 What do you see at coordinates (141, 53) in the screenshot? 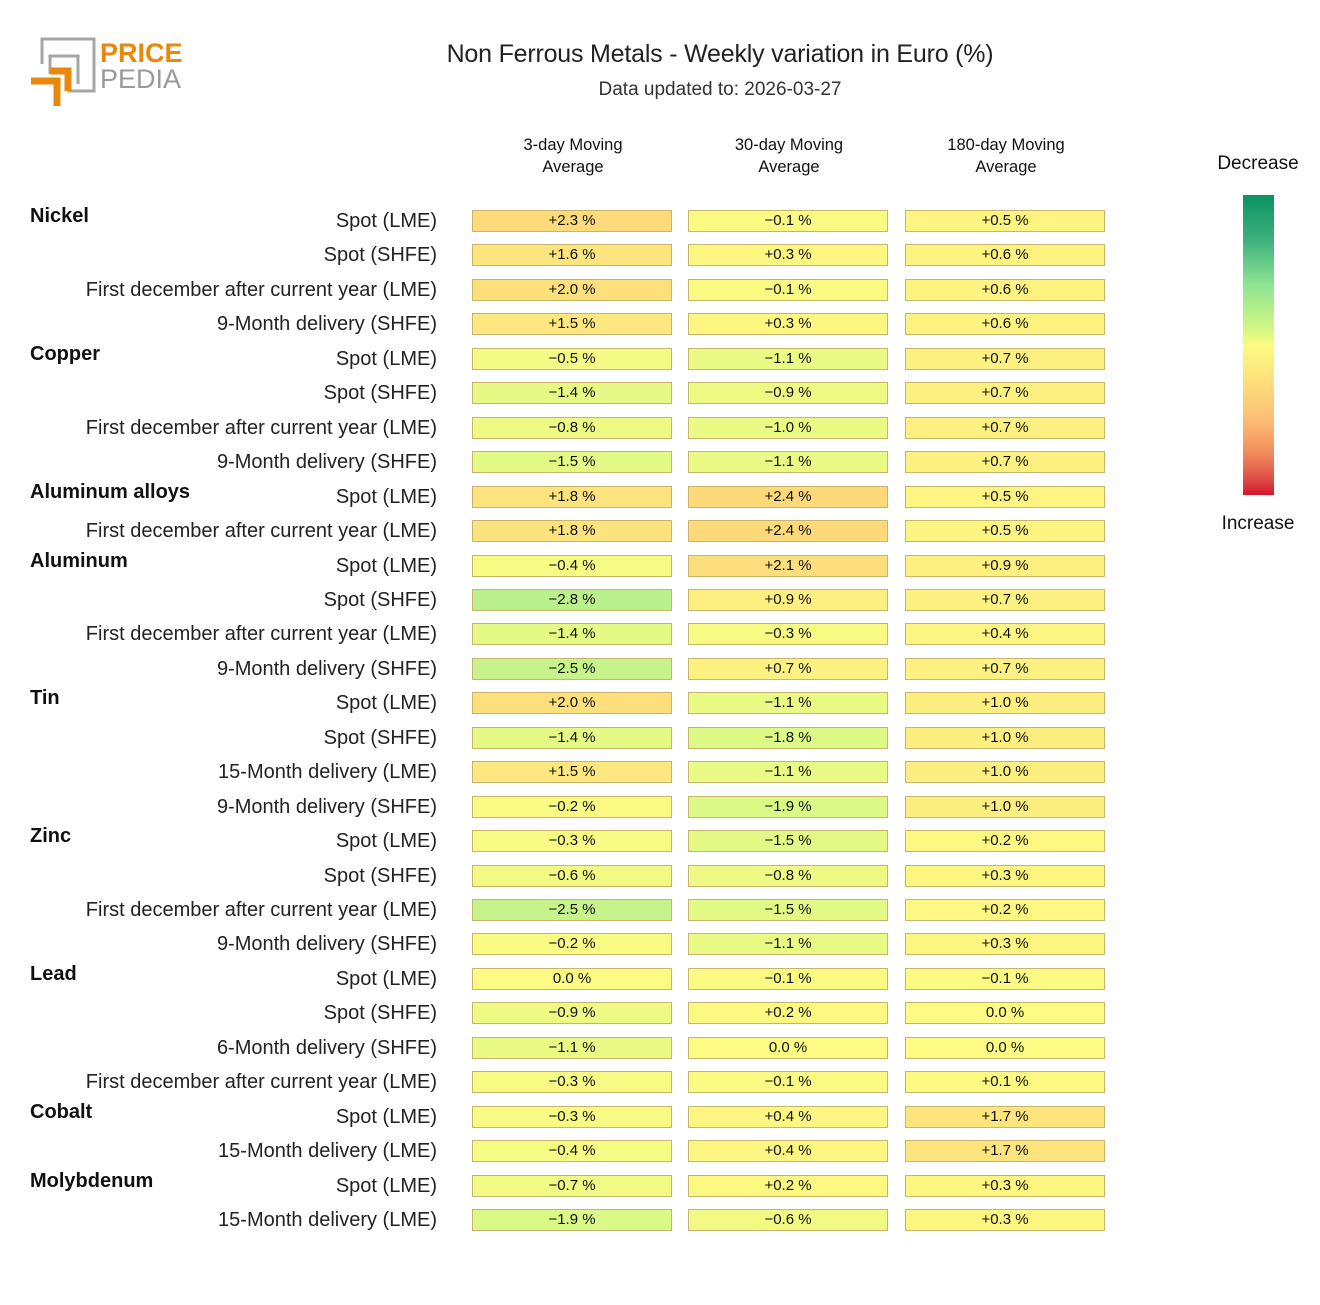
I see `logo-text-price: PRICE` at bounding box center [141, 53].